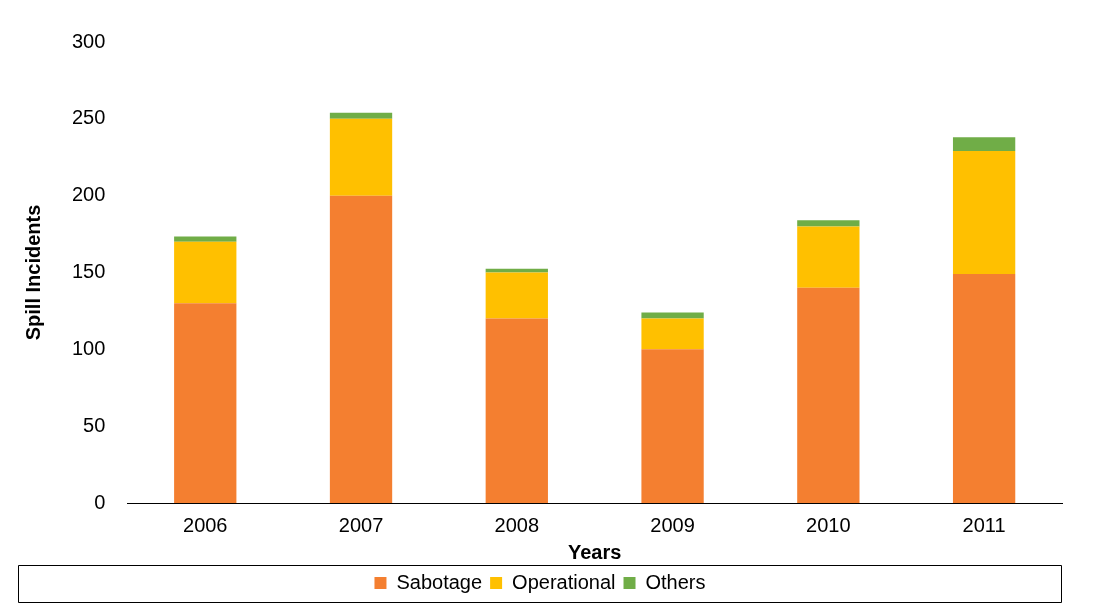  Describe the element at coordinates (984, 524) in the screenshot. I see `x-tick-label: 2011` at that location.